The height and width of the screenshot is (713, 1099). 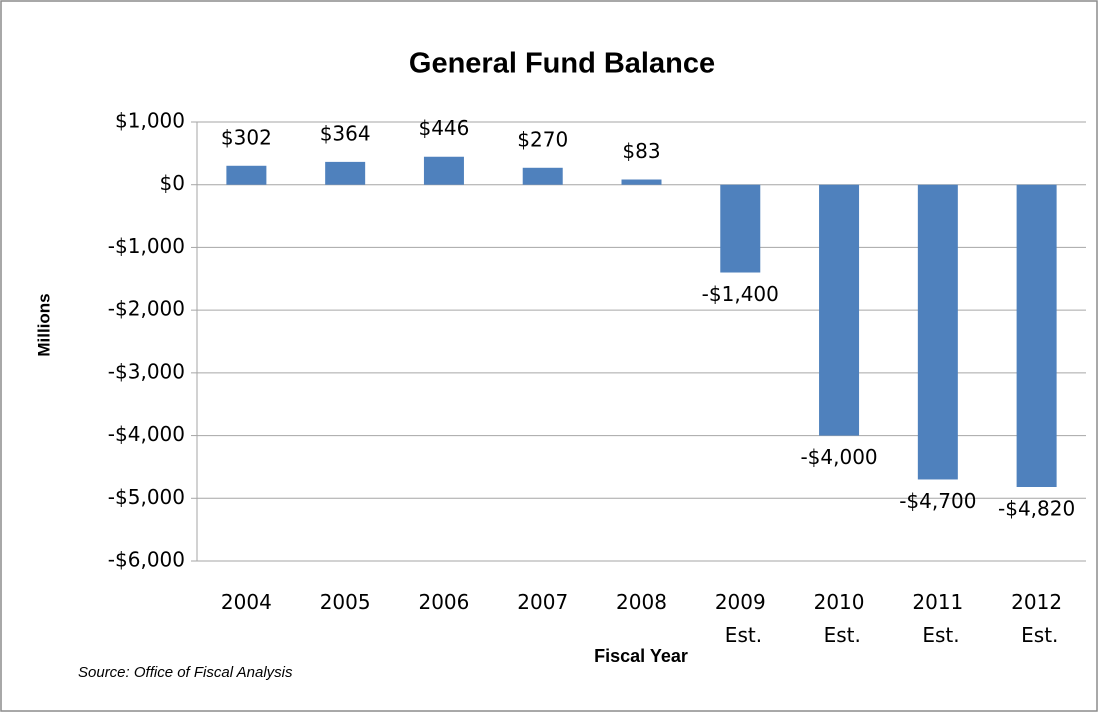 I want to click on x-tick-label: 2008, so click(x=641, y=602).